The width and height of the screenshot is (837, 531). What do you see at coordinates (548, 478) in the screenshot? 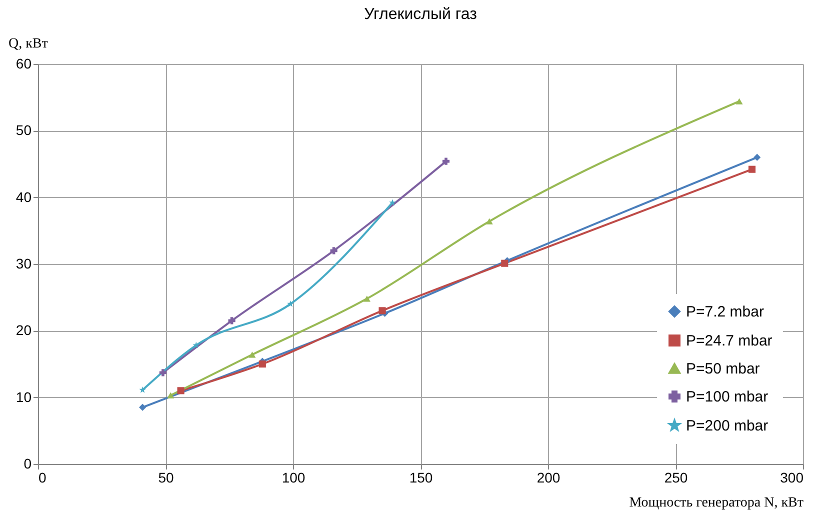
I see `x-tick-label: 200` at bounding box center [548, 478].